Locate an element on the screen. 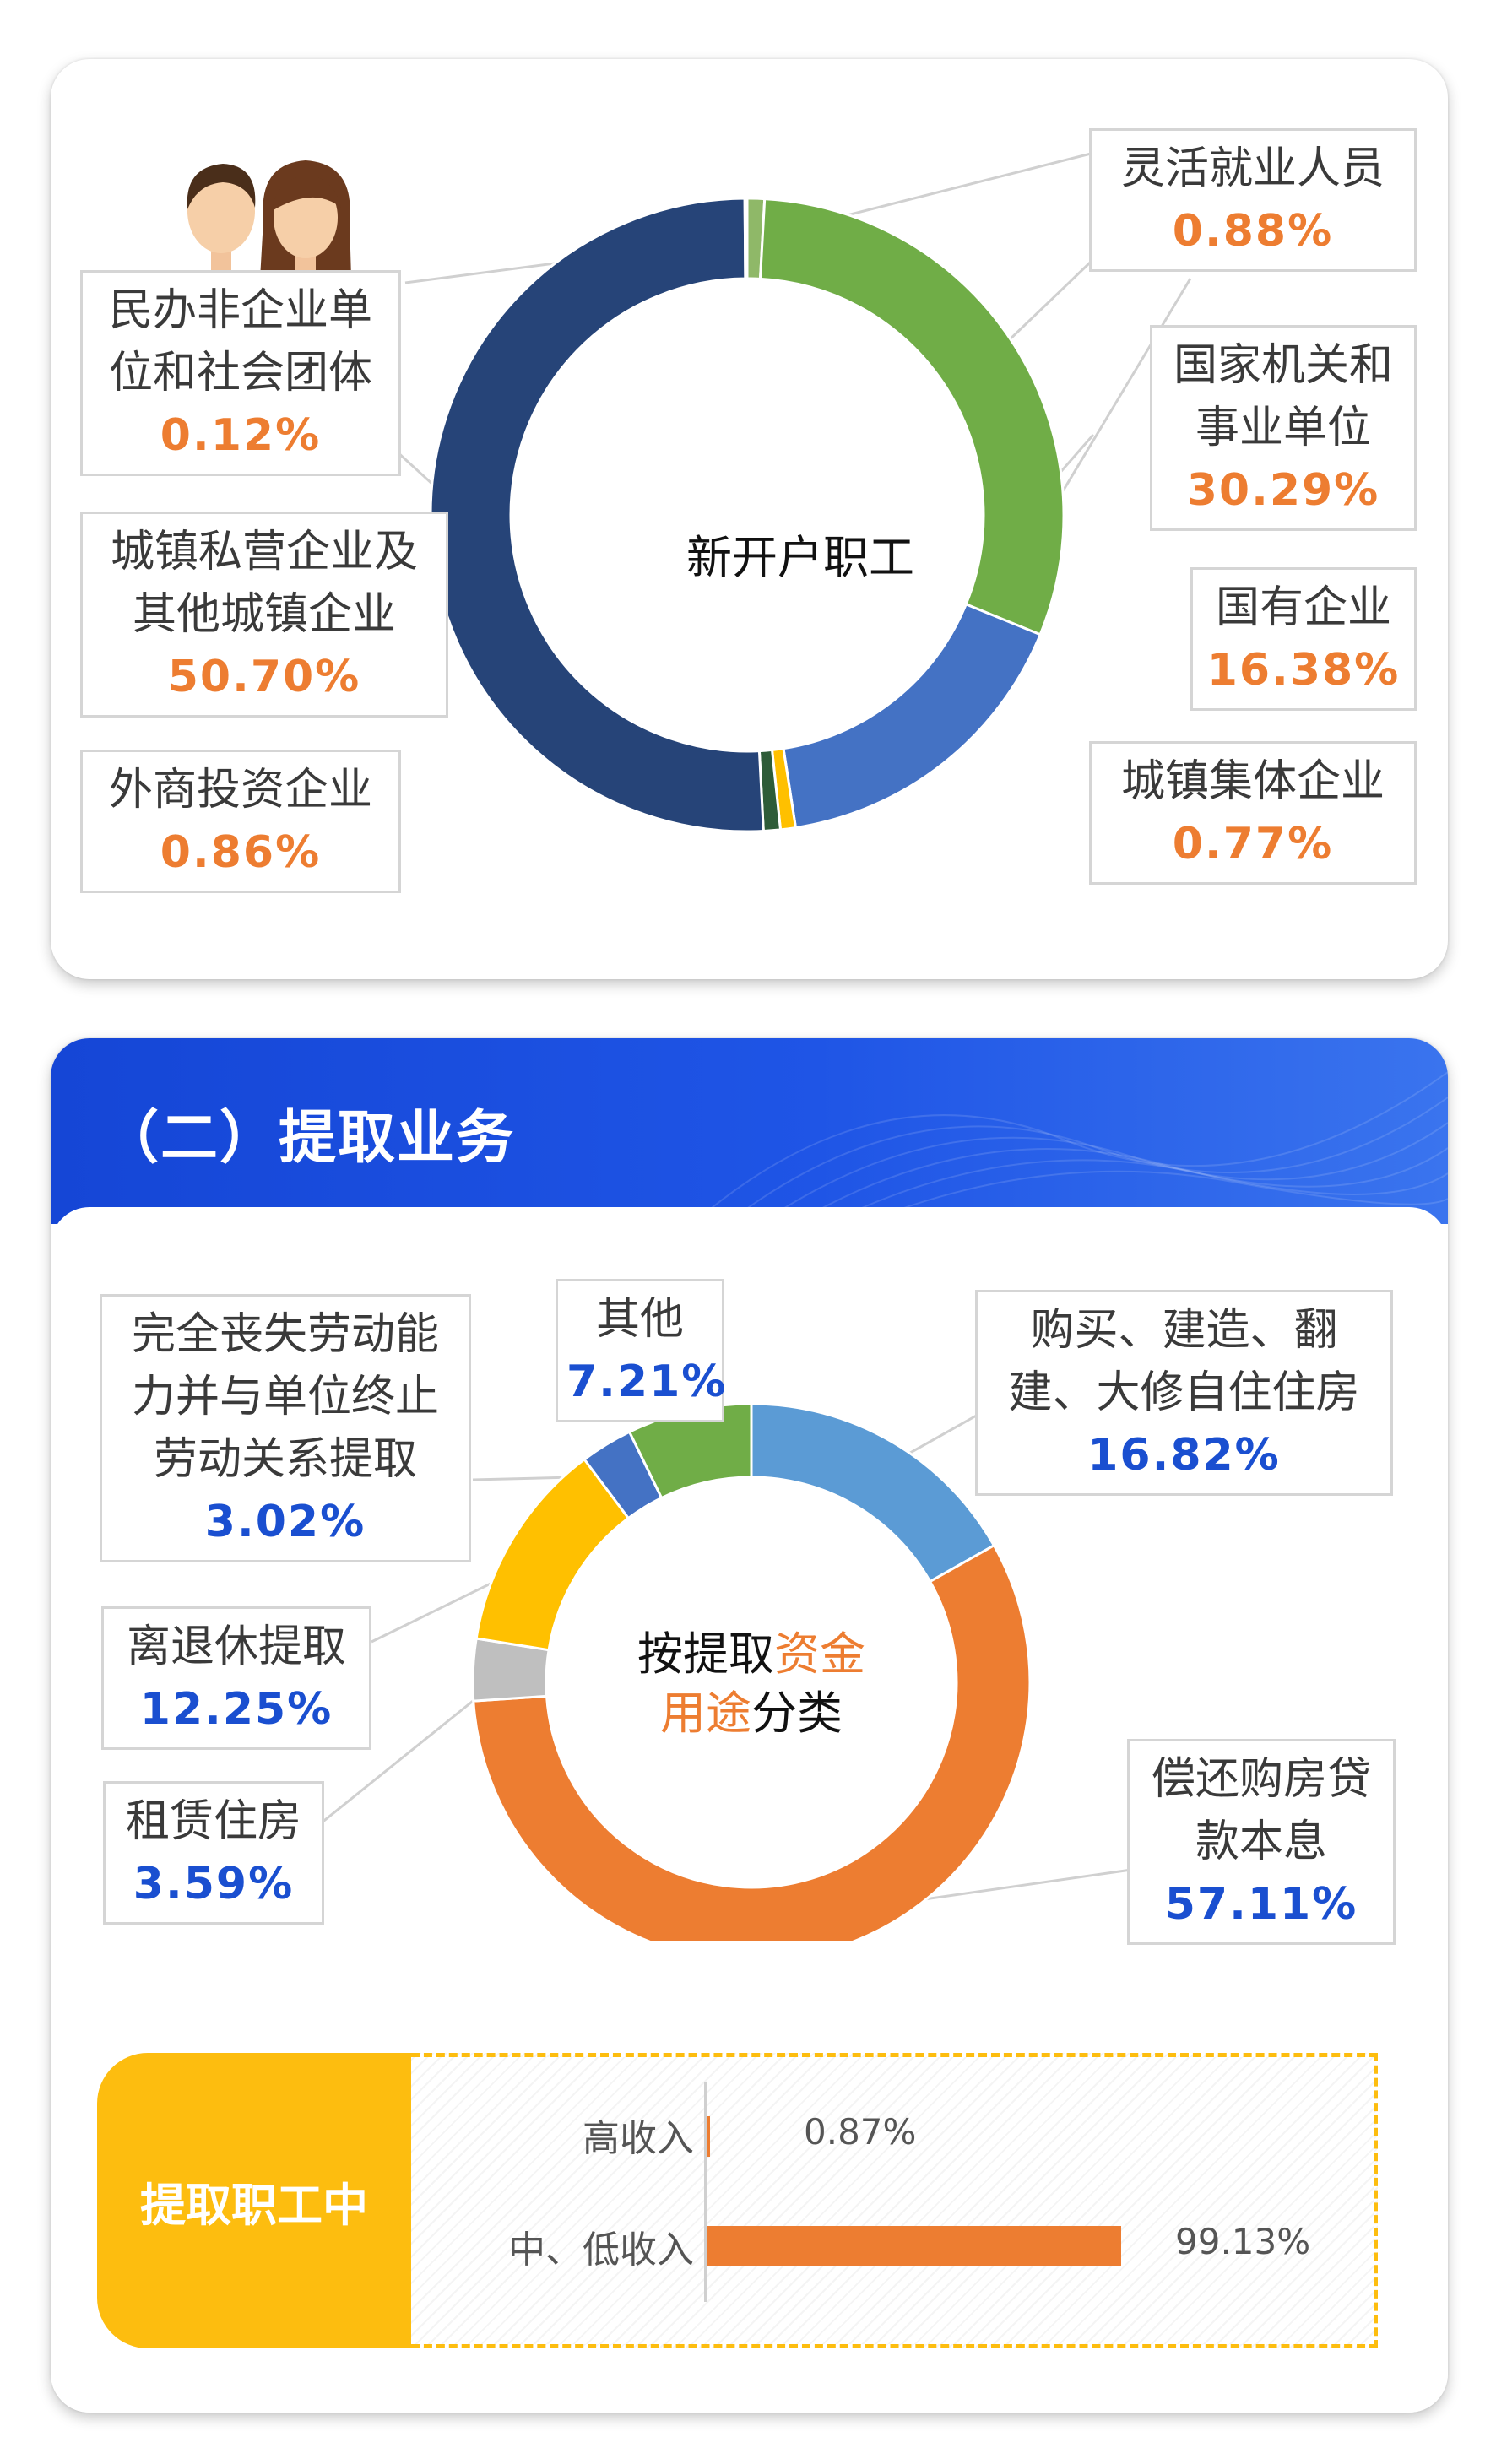  label-foreign-investment: 外商投资企业 0.86% is located at coordinates (240, 821).